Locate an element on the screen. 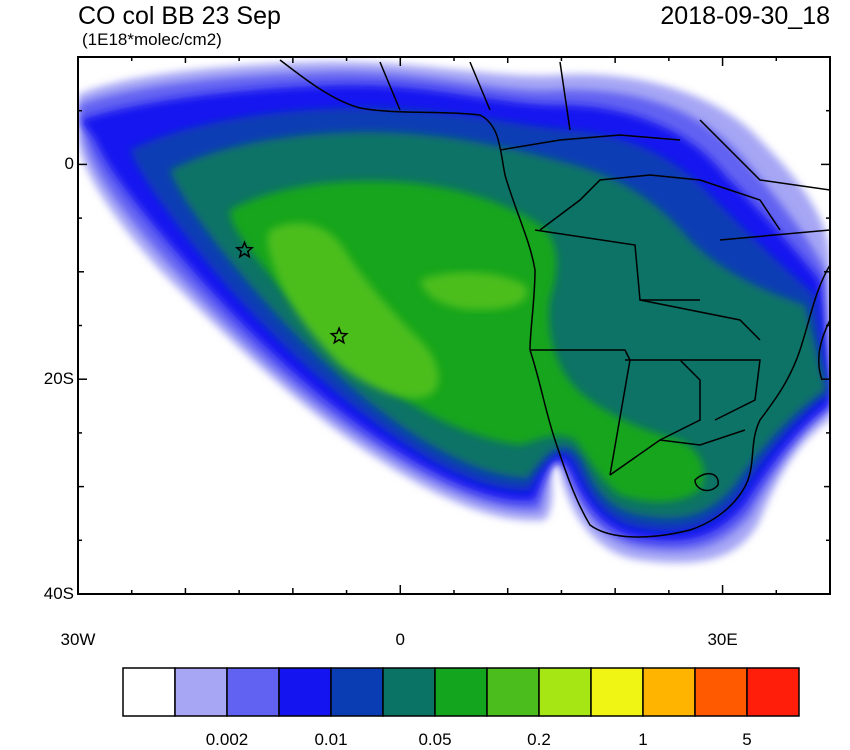  map-title: CO col BB 23 Sep is located at coordinates (179, 16).